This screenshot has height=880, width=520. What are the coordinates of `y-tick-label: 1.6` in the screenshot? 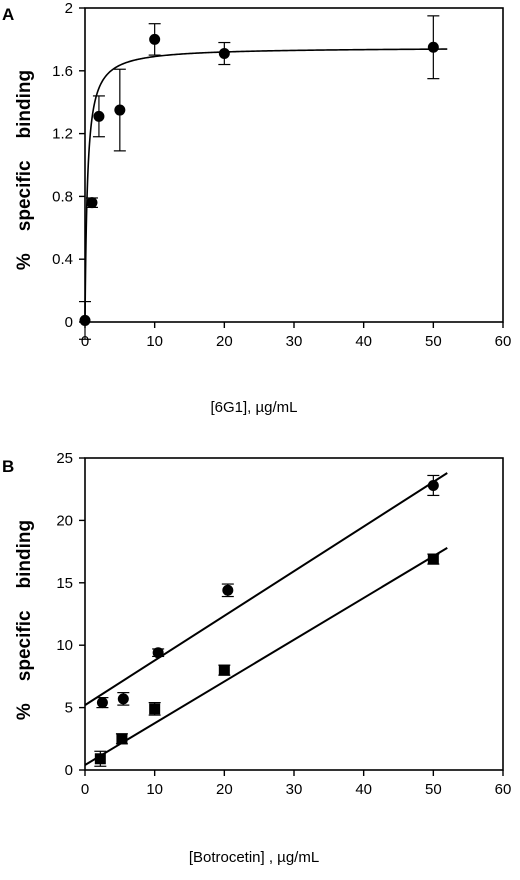 It's located at (62, 71).